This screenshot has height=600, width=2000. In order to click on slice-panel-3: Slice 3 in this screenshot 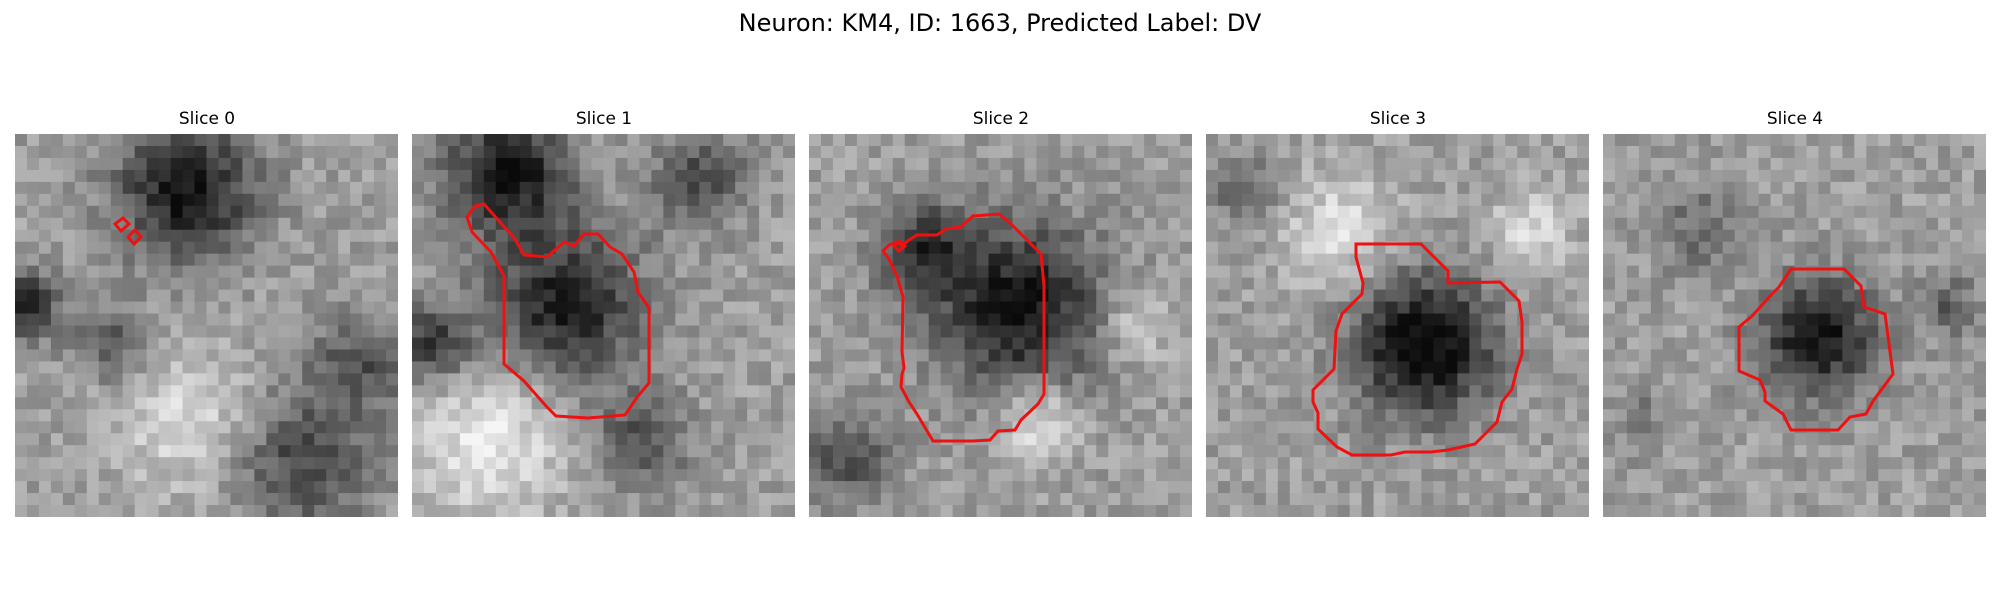, I will do `click(1398, 312)`.